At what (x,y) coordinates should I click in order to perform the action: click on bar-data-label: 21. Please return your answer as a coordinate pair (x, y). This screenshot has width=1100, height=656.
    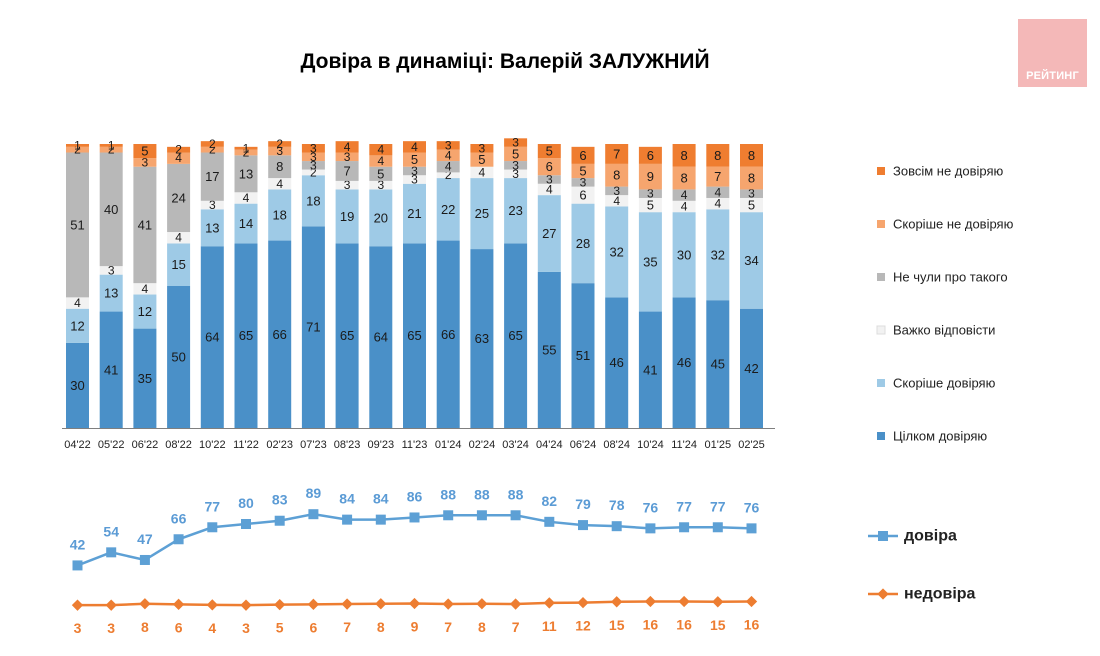
    Looking at the image, I should click on (414, 213).